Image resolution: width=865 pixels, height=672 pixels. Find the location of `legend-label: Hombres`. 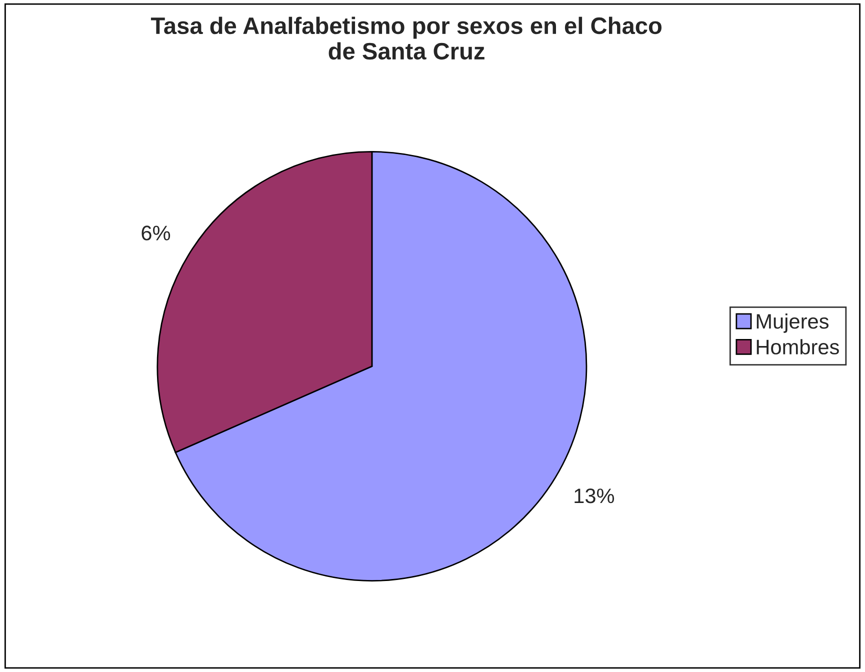

legend-label: Hombres is located at coordinates (797, 346).